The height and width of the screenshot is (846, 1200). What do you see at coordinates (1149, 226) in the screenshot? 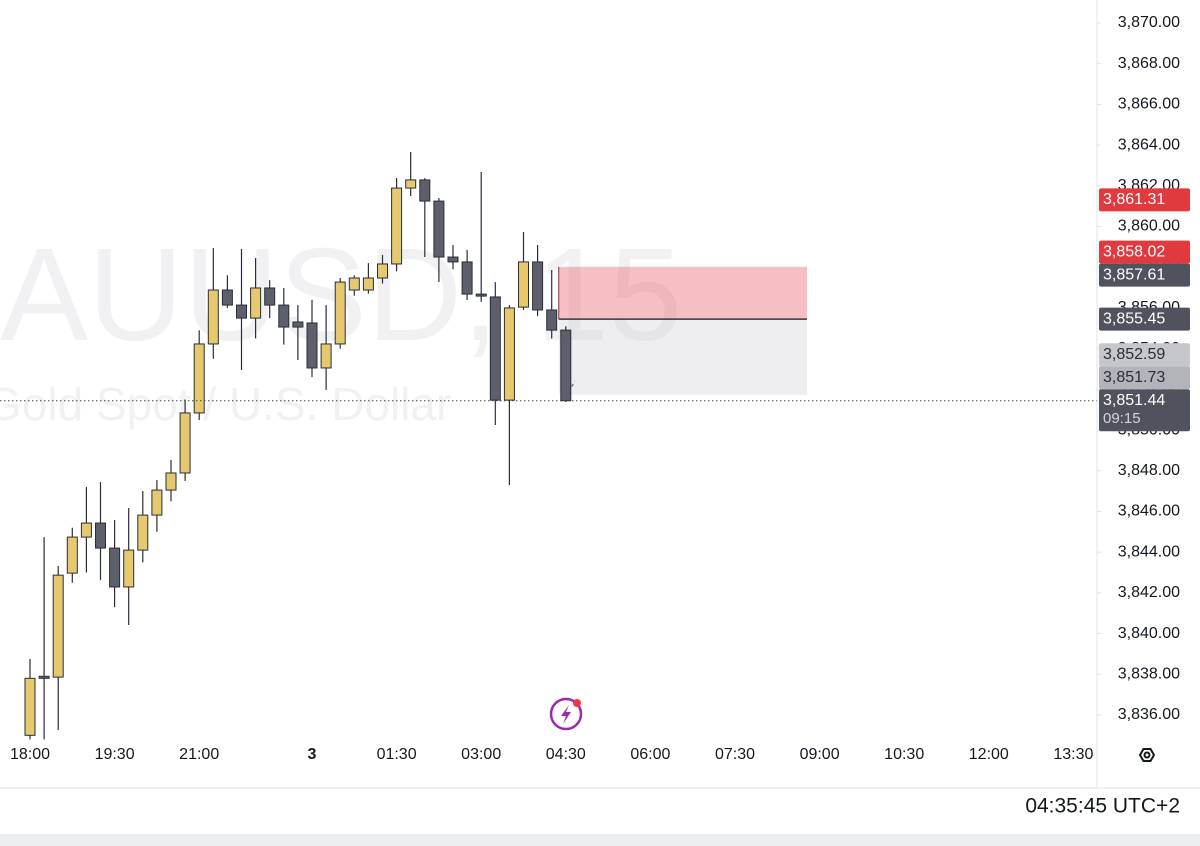
I see `y-tick-label: 3,860.00` at bounding box center [1149, 226].